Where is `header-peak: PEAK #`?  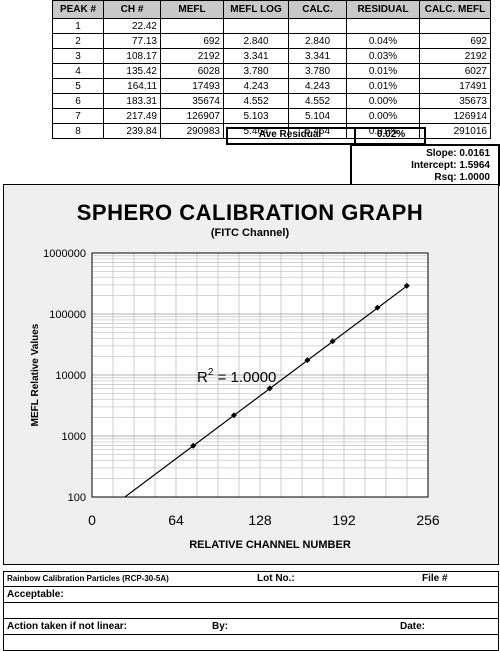 header-peak: PEAK # is located at coordinates (78, 9).